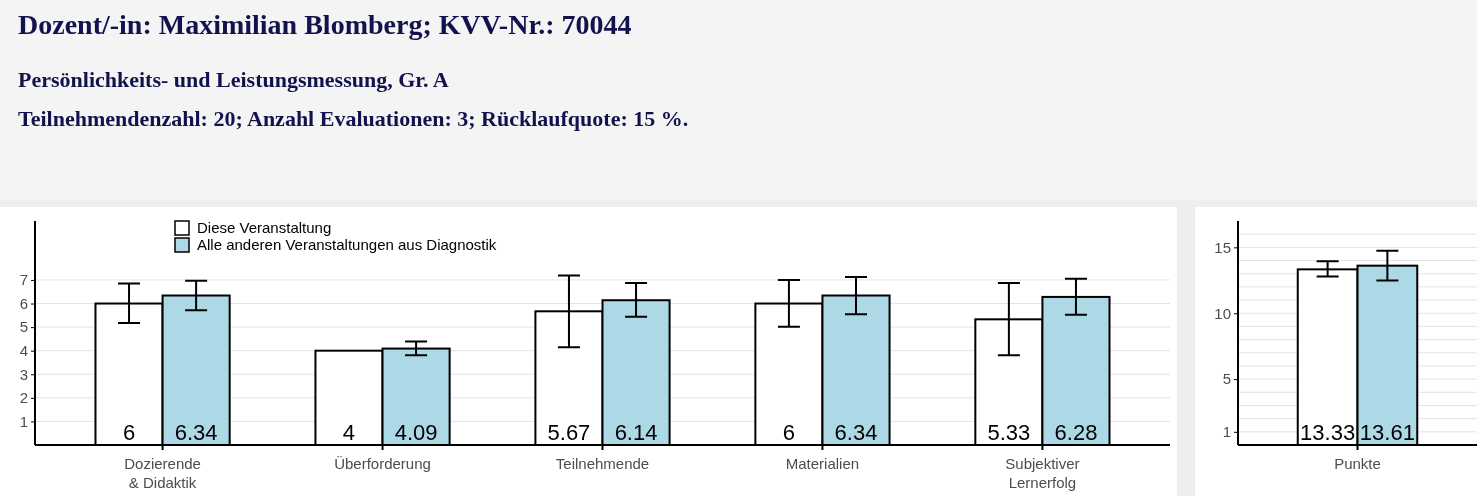  Describe the element at coordinates (1222, 313) in the screenshot. I see `y-tick-label: 10` at that location.